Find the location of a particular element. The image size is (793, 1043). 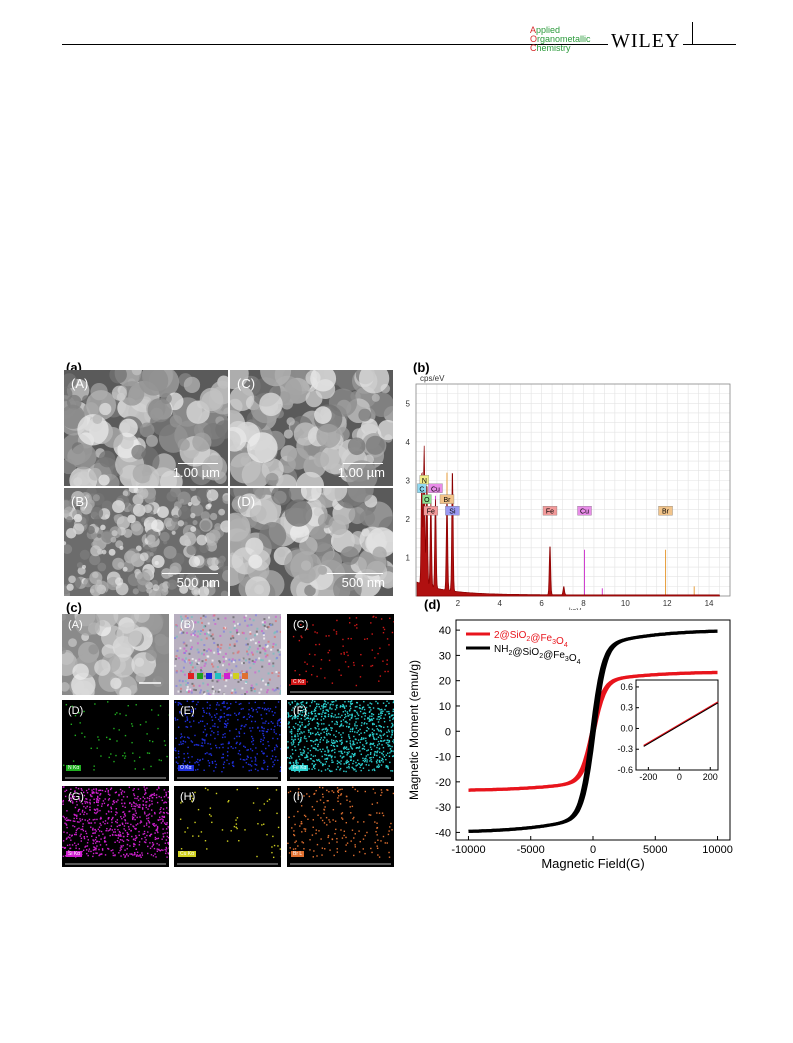

eds-map-label: (I) is located at coordinates (298, 797).